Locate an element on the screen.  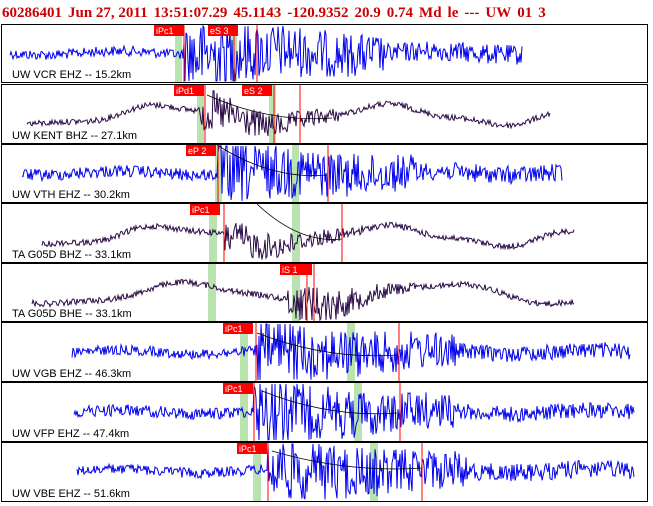
trace-g05d-bhe-waveform: iS 1 is located at coordinates (303, 292).